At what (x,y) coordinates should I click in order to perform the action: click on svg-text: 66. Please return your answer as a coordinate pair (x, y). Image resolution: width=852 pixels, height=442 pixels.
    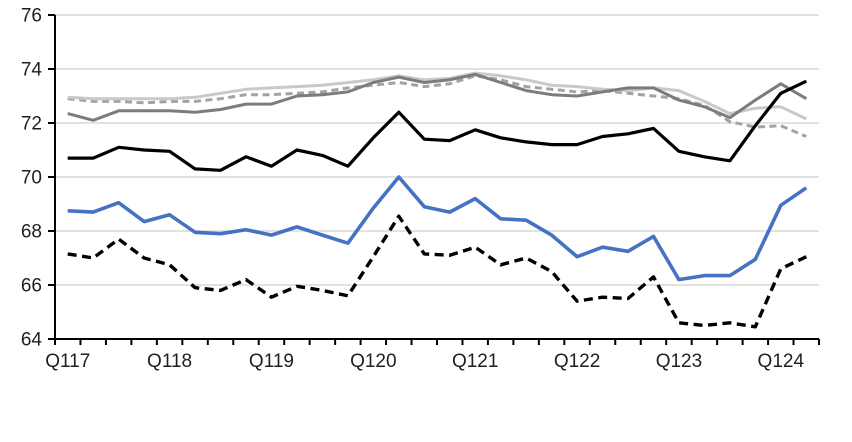
    Looking at the image, I should click on (31, 286).